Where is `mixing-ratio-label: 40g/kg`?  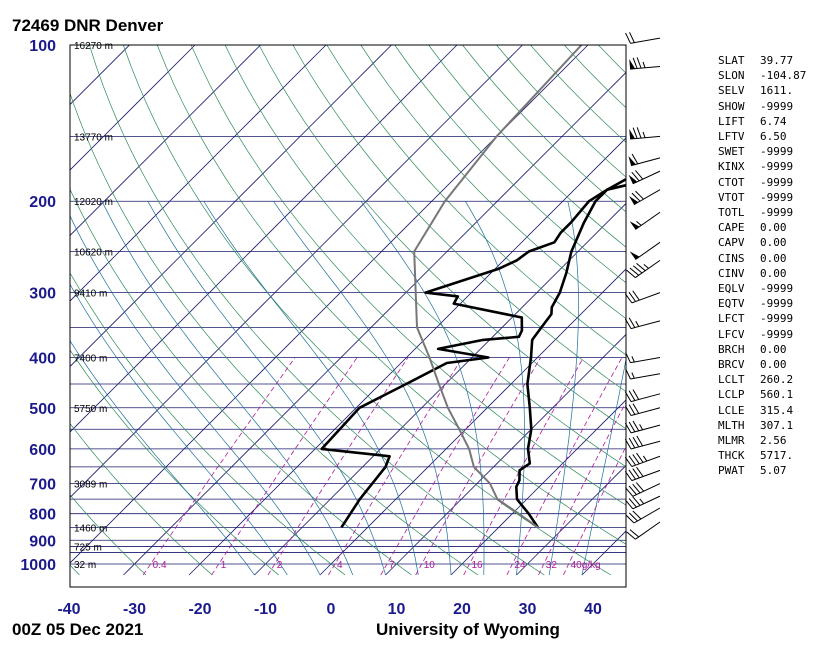 mixing-ratio-label: 40g/kg is located at coordinates (586, 565).